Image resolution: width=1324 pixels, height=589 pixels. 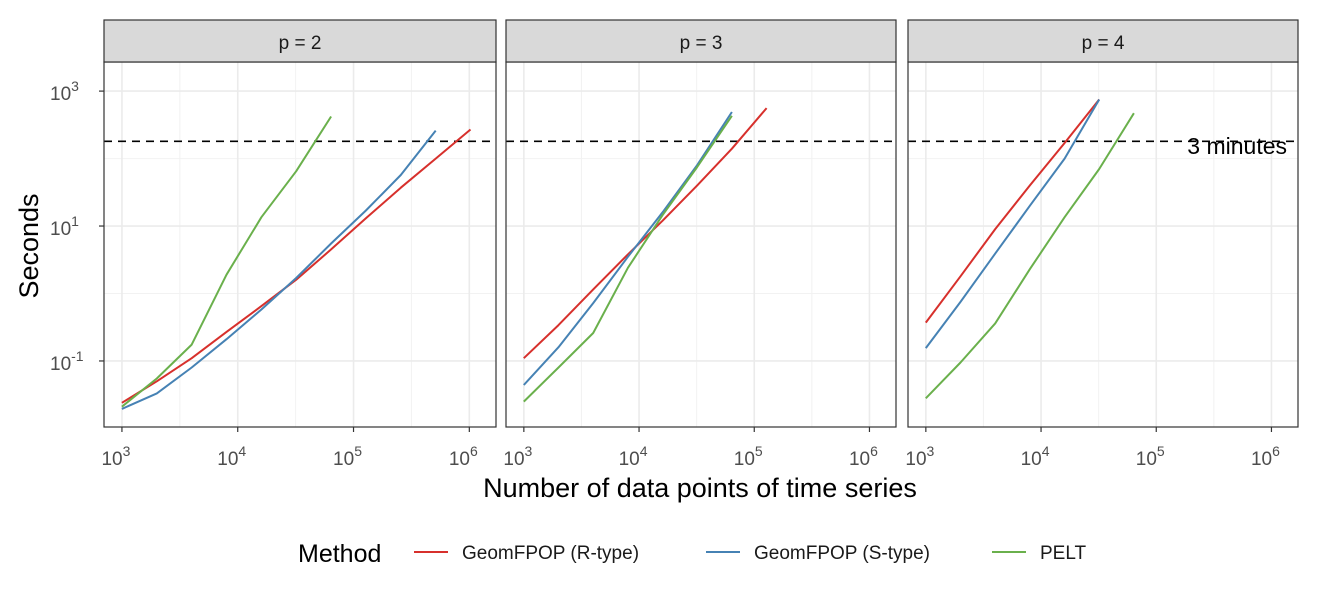 I want to click on legend-item: PELT, so click(x=1039, y=553).